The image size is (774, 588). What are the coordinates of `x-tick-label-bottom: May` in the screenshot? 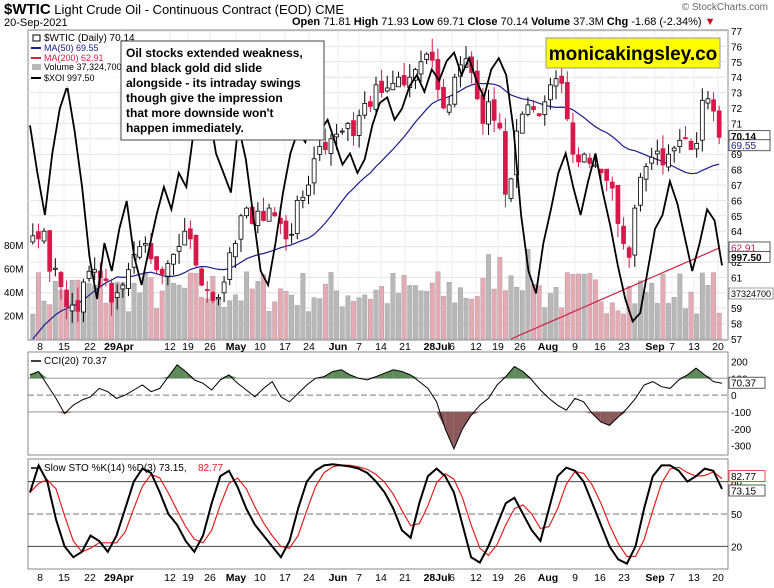 It's located at (236, 578).